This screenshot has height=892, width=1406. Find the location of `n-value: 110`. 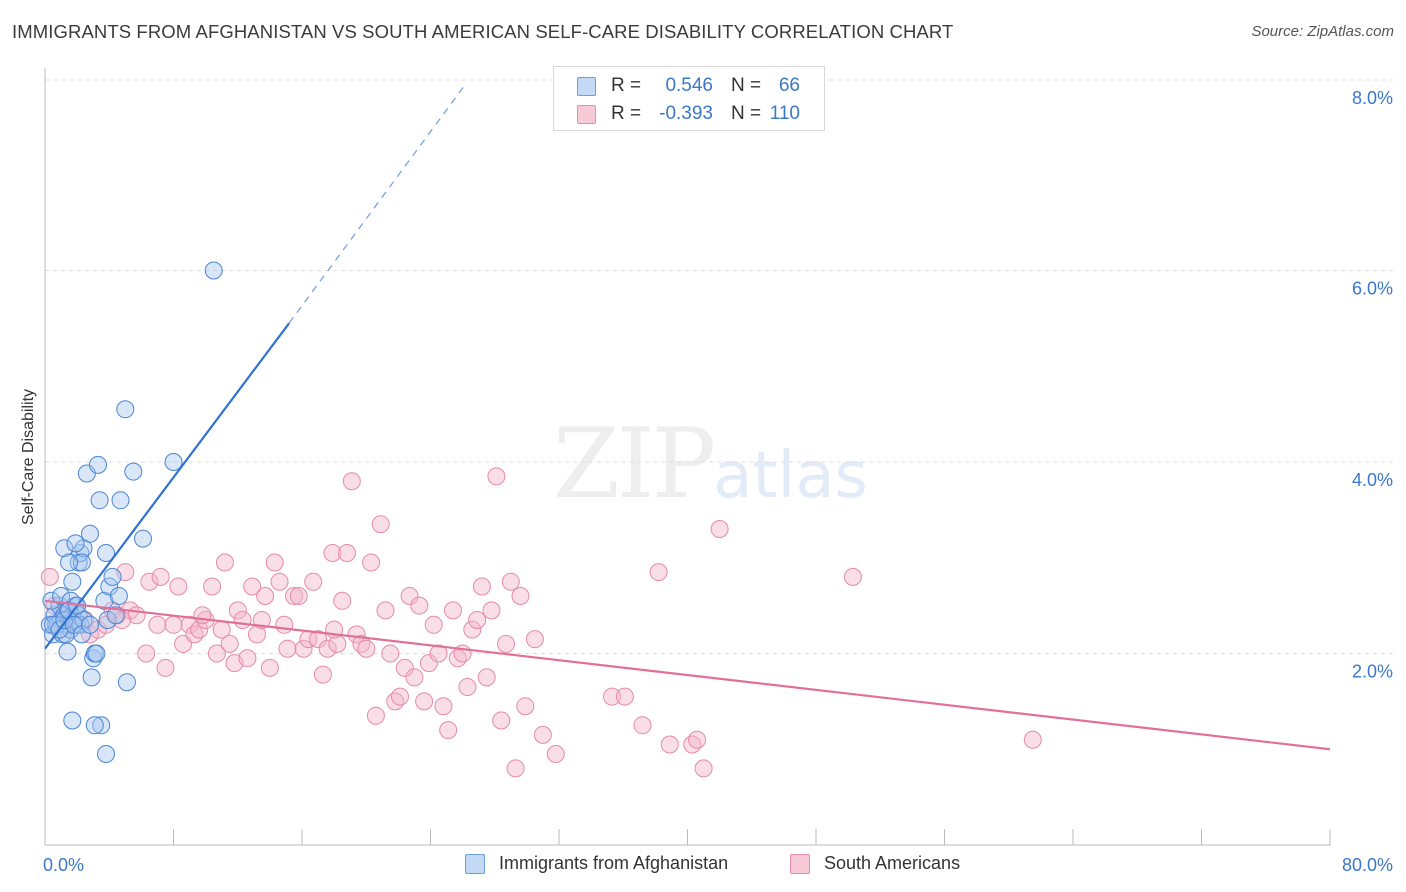

n-value: 110 is located at coordinates (784, 113).